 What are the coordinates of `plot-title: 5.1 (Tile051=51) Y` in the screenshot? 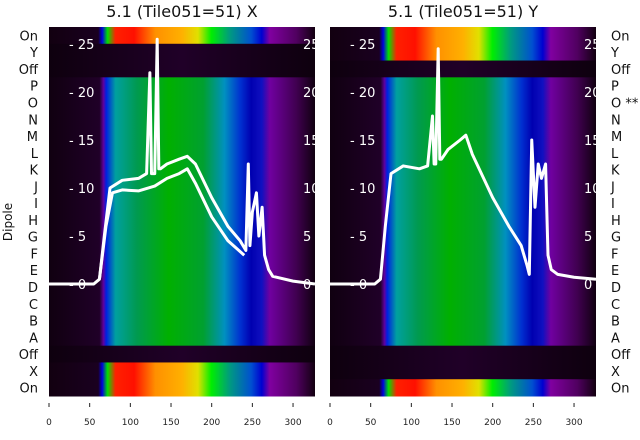 It's located at (463, 11).